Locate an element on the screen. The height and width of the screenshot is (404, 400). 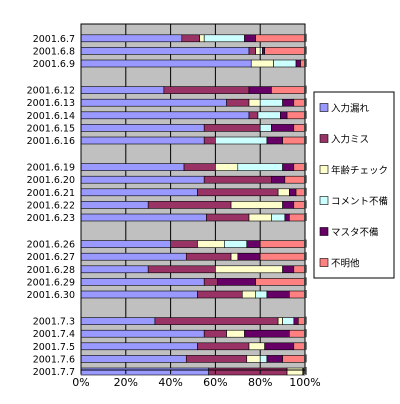
row-label: 2001.6.16 is located at coordinates (51, 141).